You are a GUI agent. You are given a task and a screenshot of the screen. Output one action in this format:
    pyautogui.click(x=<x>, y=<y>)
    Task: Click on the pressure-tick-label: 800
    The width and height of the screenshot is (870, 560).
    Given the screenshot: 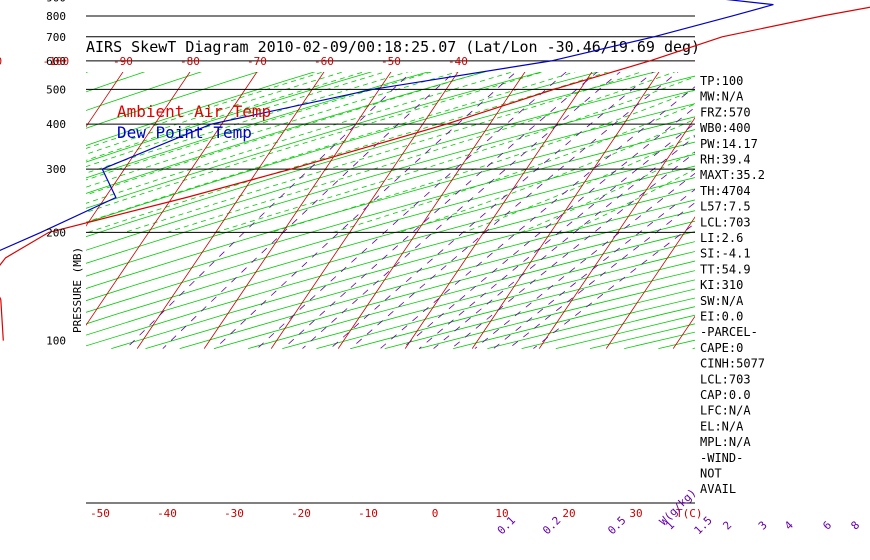 What is the action you would take?
    pyautogui.click(x=56, y=16)
    